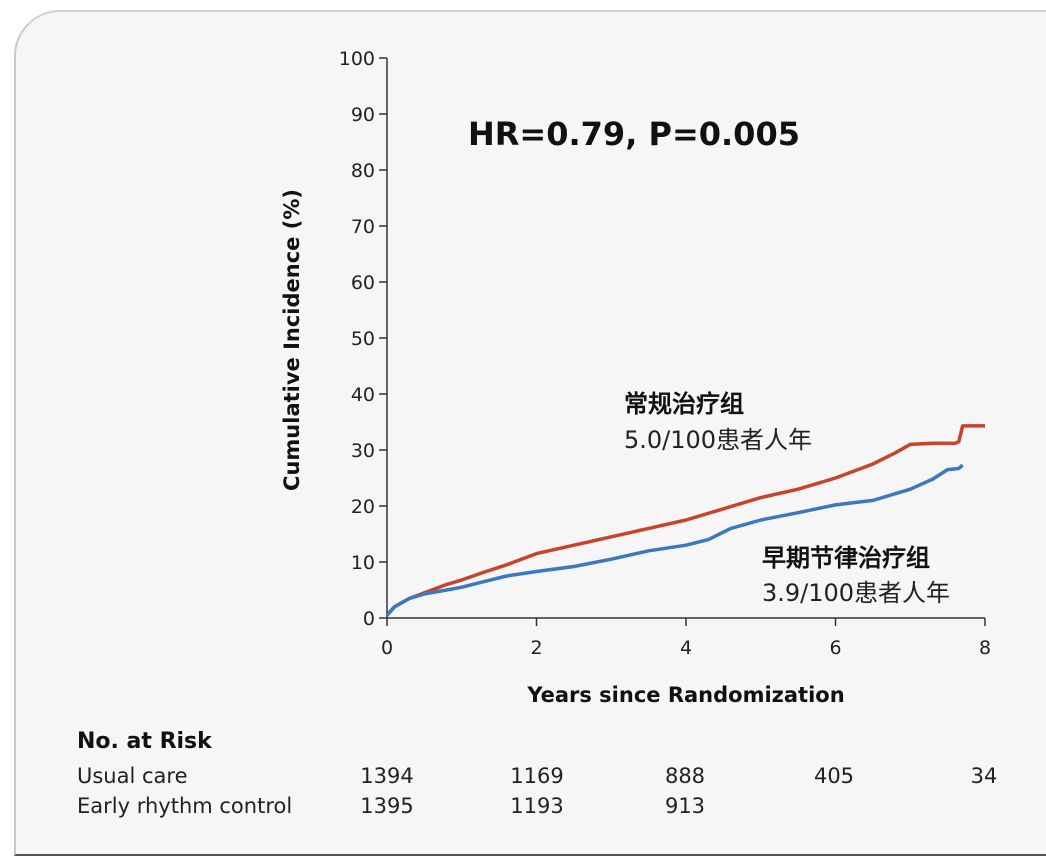 This screenshot has height=864, width=1046. What do you see at coordinates (363, 115) in the screenshot?
I see `y-tick-label: 90` at bounding box center [363, 115].